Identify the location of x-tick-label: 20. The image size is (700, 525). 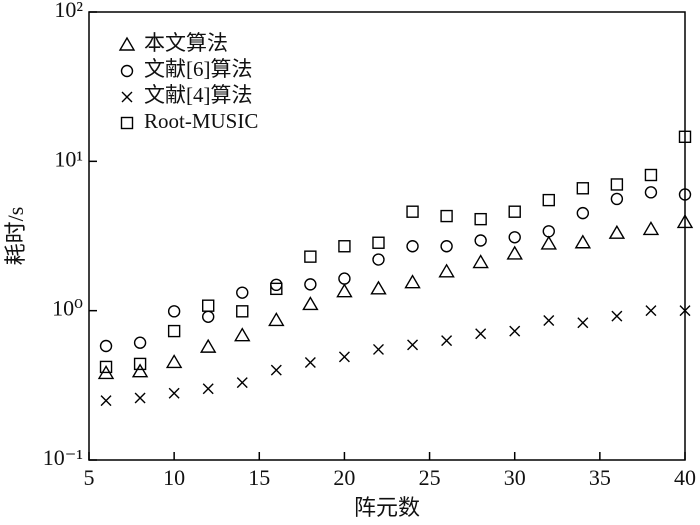
(344, 477).